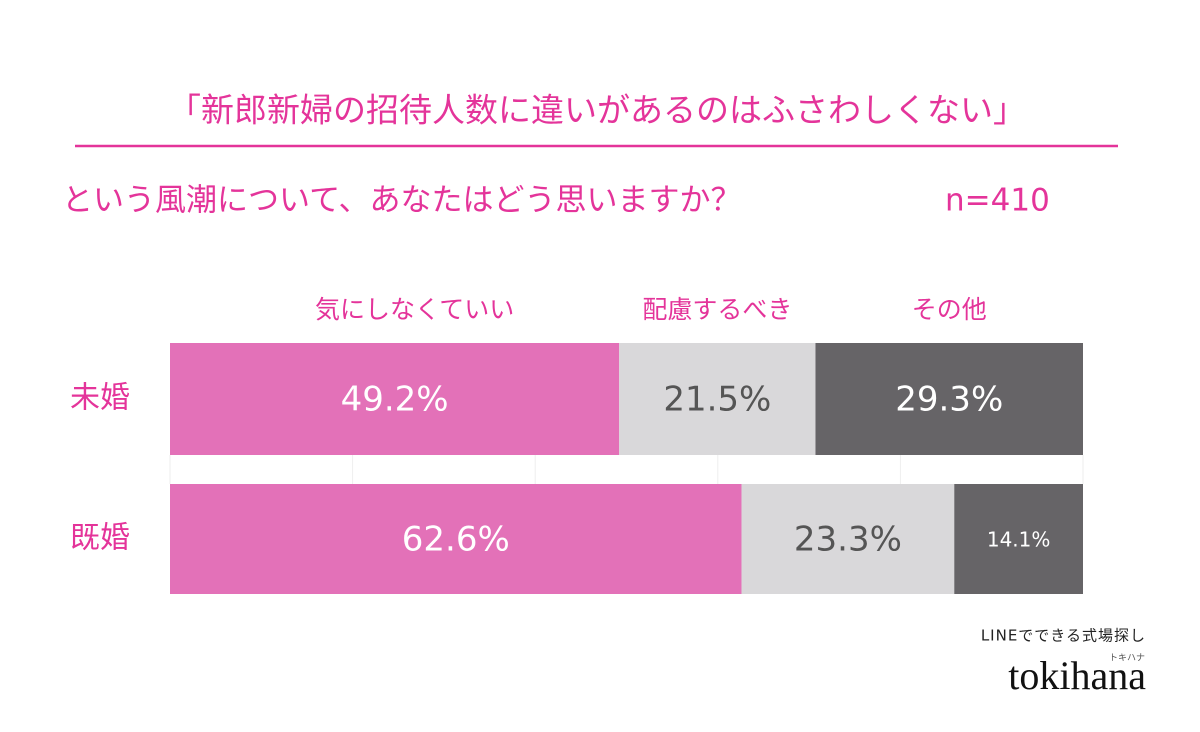 The image size is (1200, 732). Describe the element at coordinates (402, 201) in the screenshot. I see `chart-subtitle: という風潮について、あなたはどう思いますか？` at that location.